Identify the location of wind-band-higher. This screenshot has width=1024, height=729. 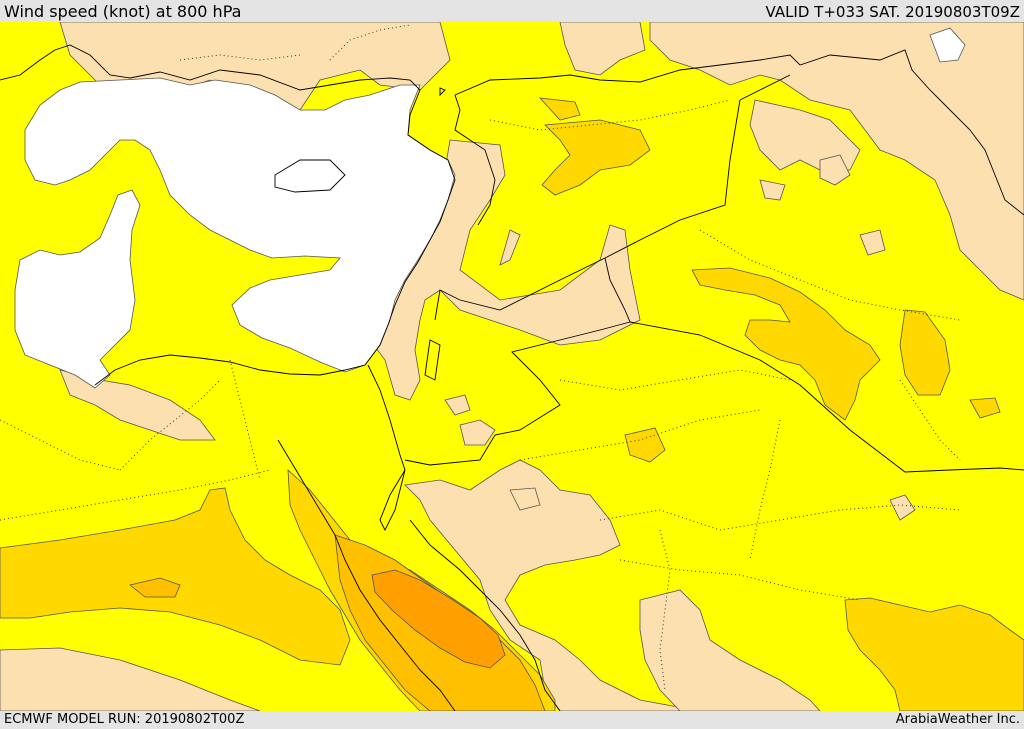
(337, 622).